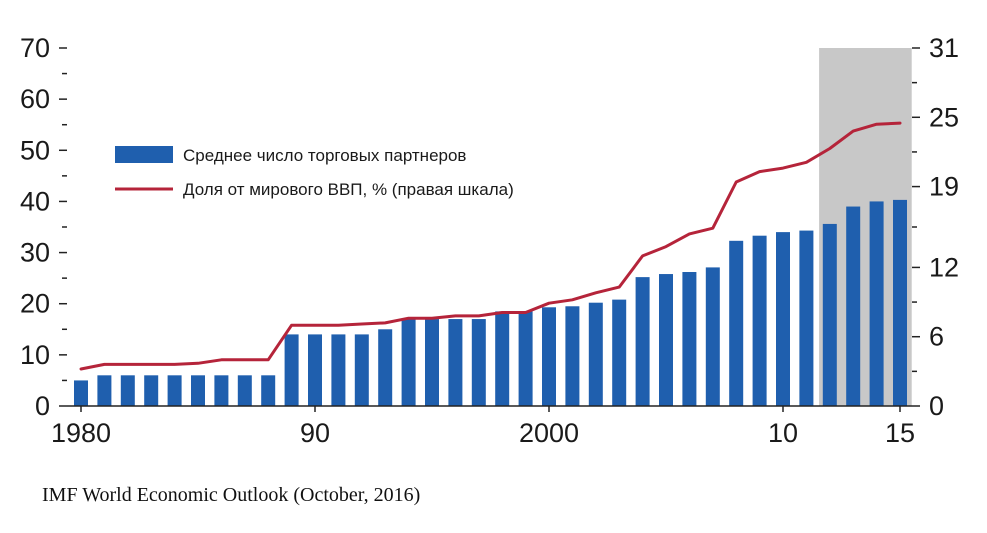 This screenshot has height=533, width=987. What do you see at coordinates (348, 189) in the screenshot?
I see `legend-label-line: Доля от мирового ВВП, % (правая шкала)` at bounding box center [348, 189].